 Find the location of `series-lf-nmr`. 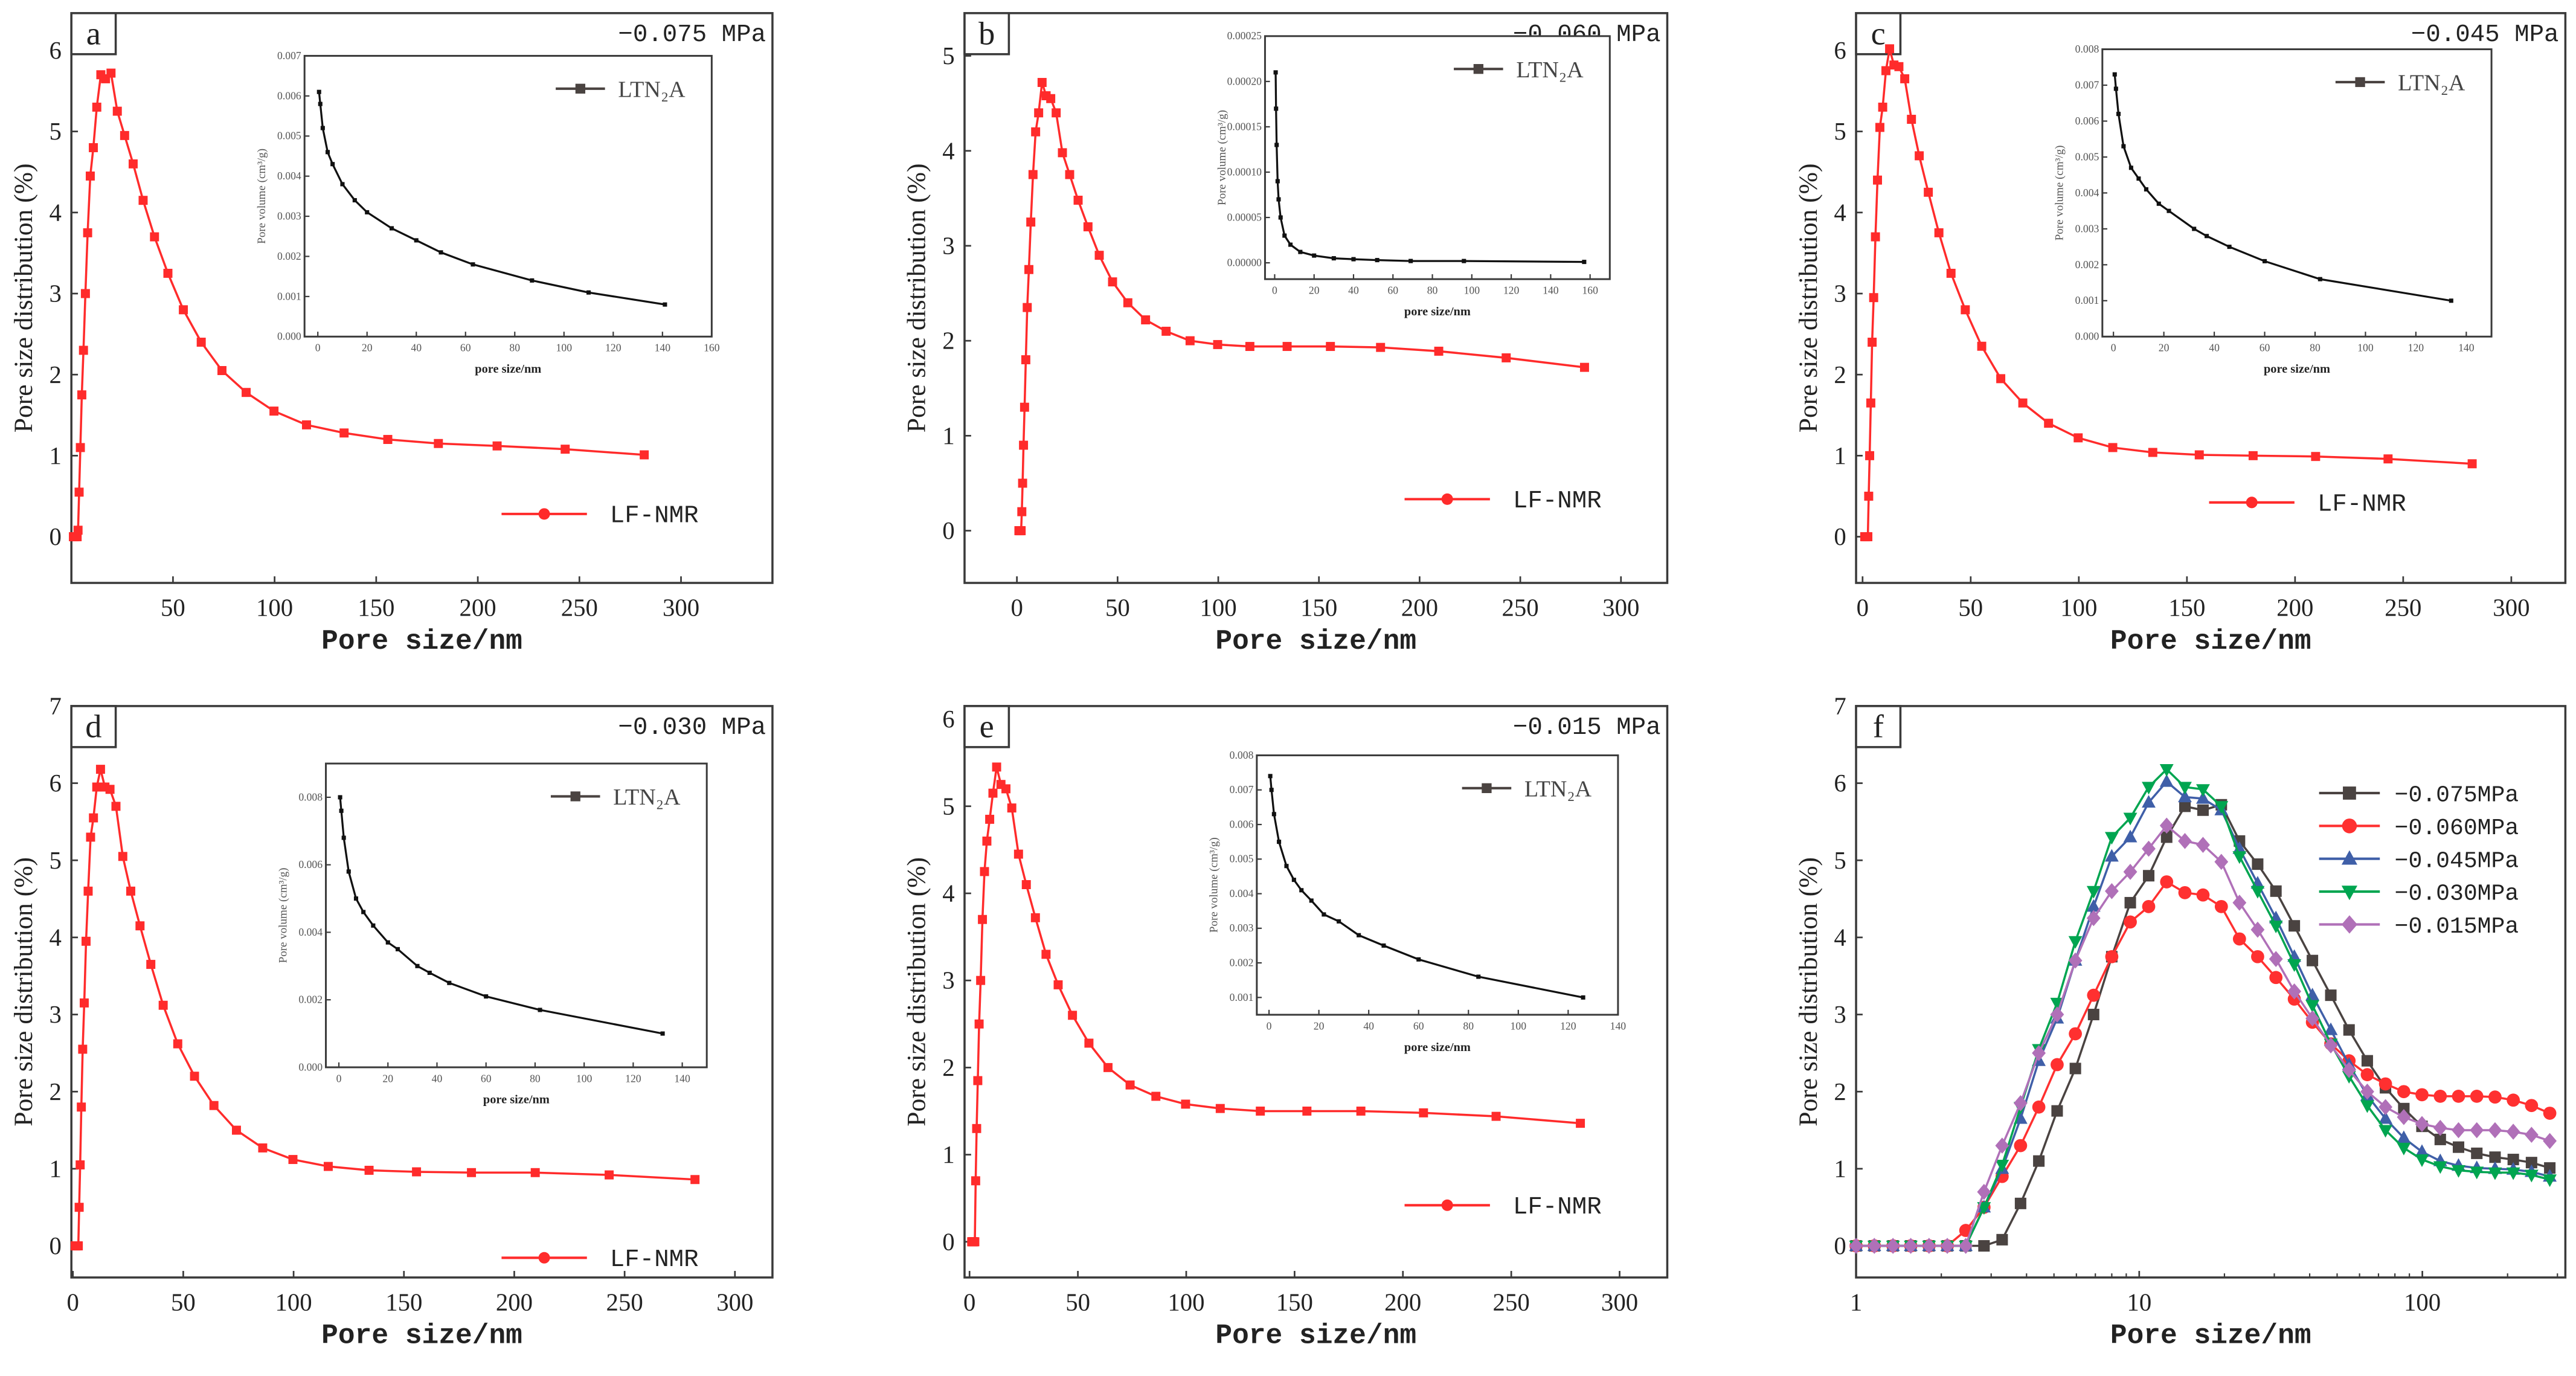

series-lf-nmr is located at coordinates (1301, 307).